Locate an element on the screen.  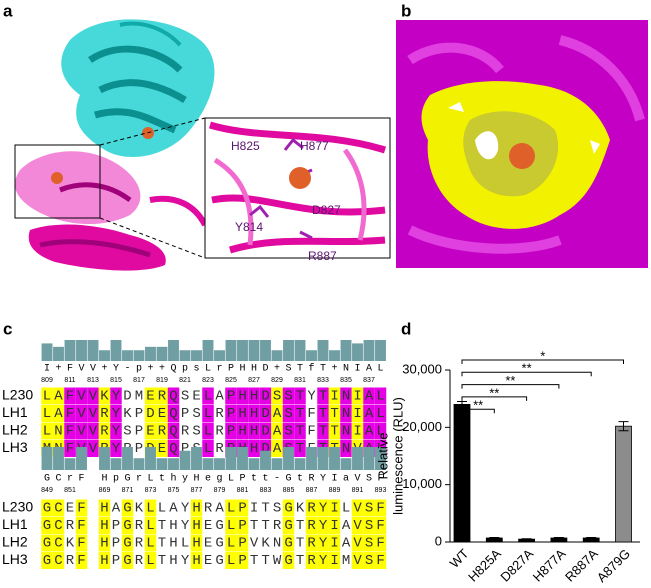
position-number: 879 is located at coordinates (220, 490).